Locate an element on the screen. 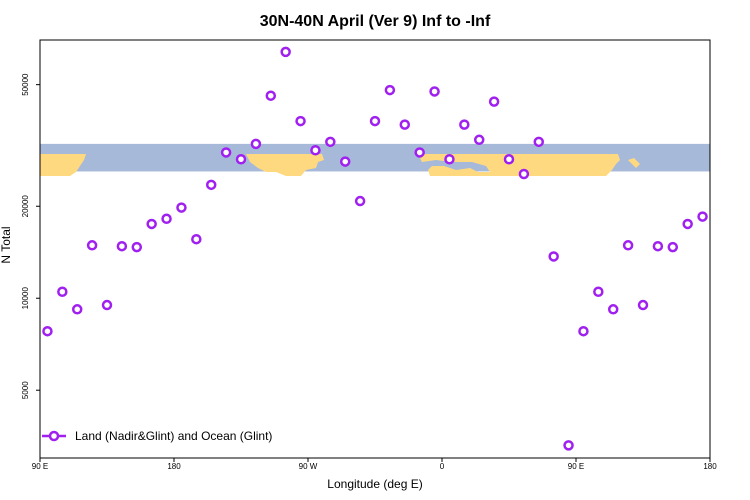  land-japan is located at coordinates (634, 163).